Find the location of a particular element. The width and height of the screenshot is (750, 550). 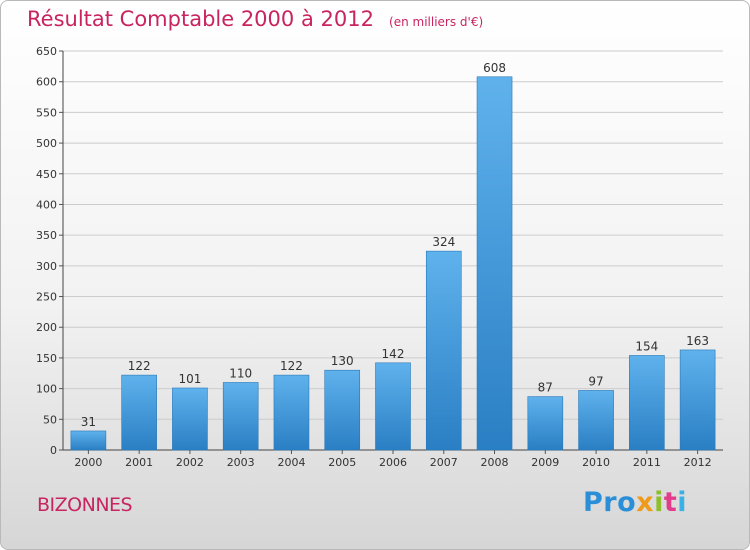

data-label-2008: 608 is located at coordinates (494, 68).